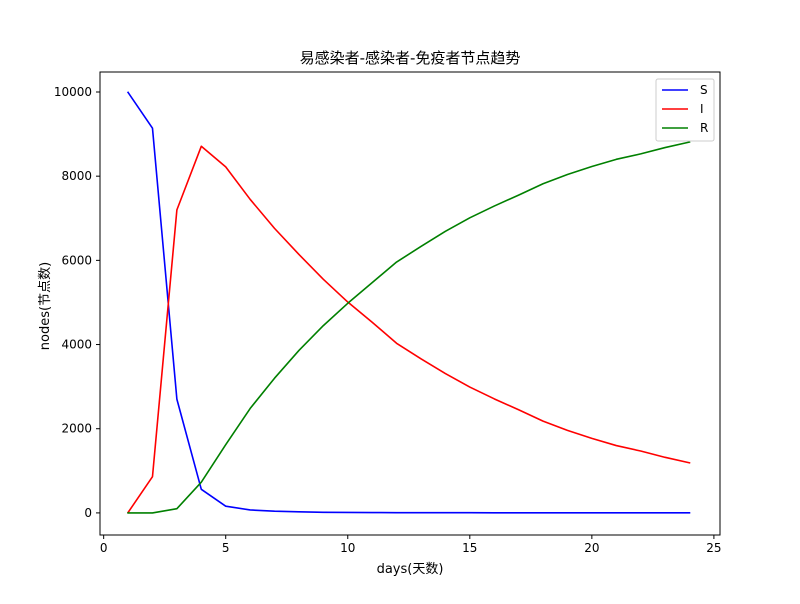  What do you see at coordinates (76, 260) in the screenshot?
I see `y-tick-label: 6000` at bounding box center [76, 260].